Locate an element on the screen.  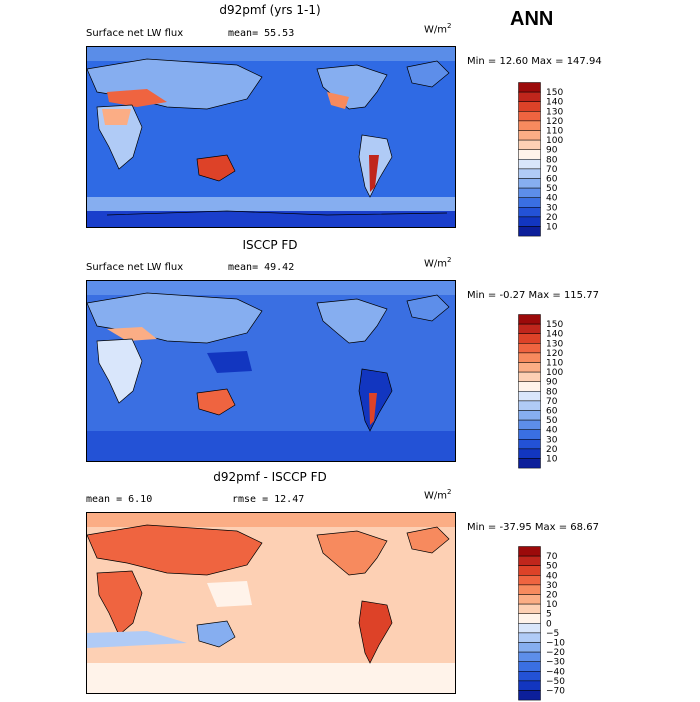
colorbar-tick-label: 150 is located at coordinates (554, 93).